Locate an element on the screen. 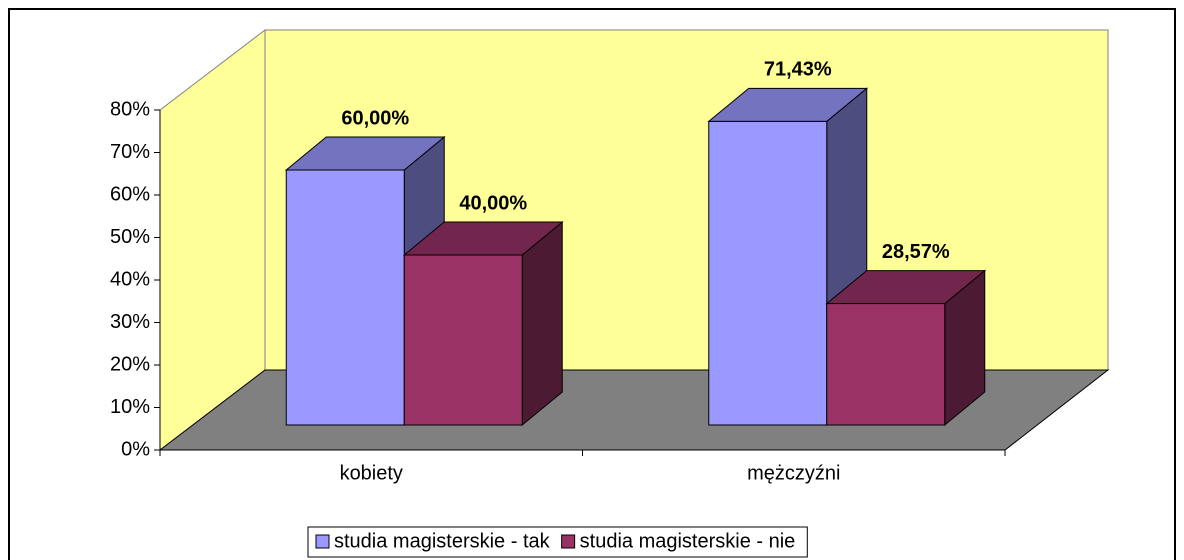 The width and height of the screenshot is (1184, 560). legend-label: studia magisterskie - tak is located at coordinates (442, 541).